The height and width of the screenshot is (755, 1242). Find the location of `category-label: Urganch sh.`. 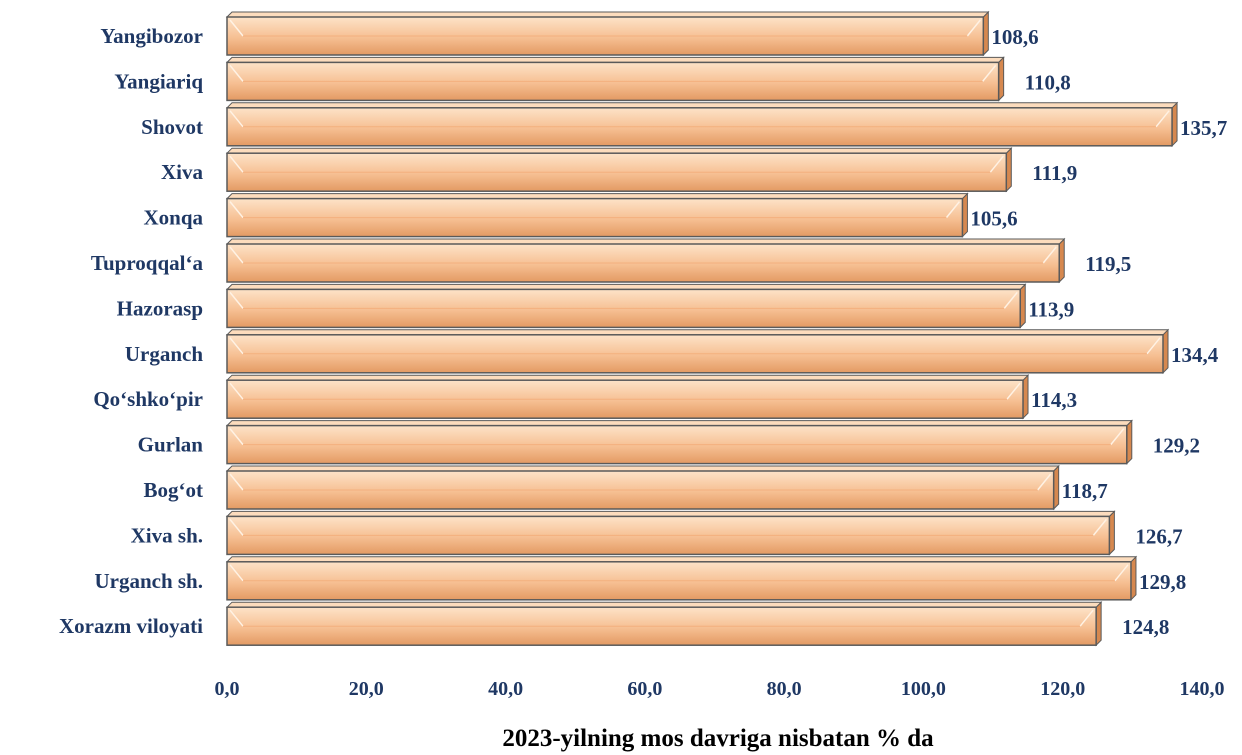

category-label: Urganch sh. is located at coordinates (148, 581).